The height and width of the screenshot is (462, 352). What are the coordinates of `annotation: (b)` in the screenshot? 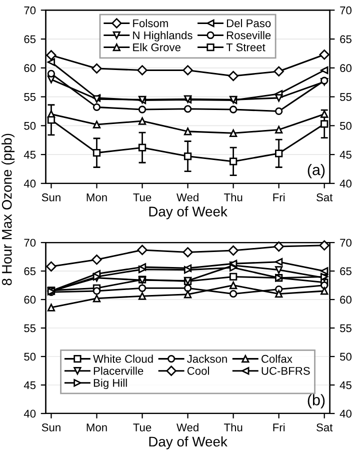 It's located at (316, 401).